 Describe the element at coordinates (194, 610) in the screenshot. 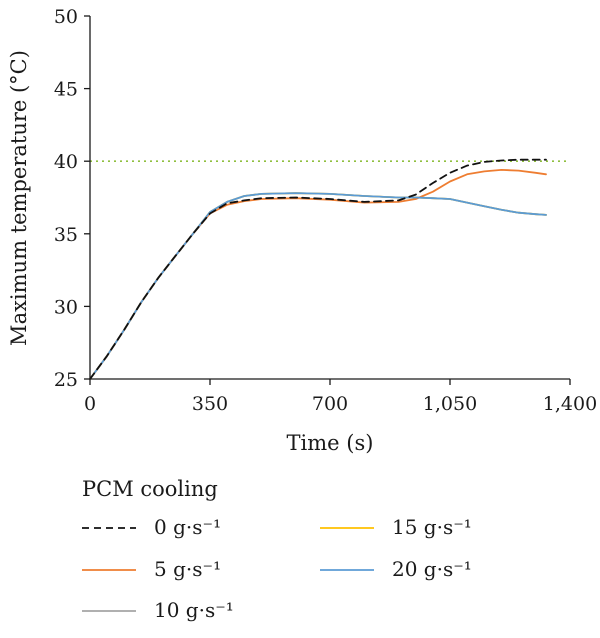

I see `legend-label: 10 g·s⁻¹` at that location.